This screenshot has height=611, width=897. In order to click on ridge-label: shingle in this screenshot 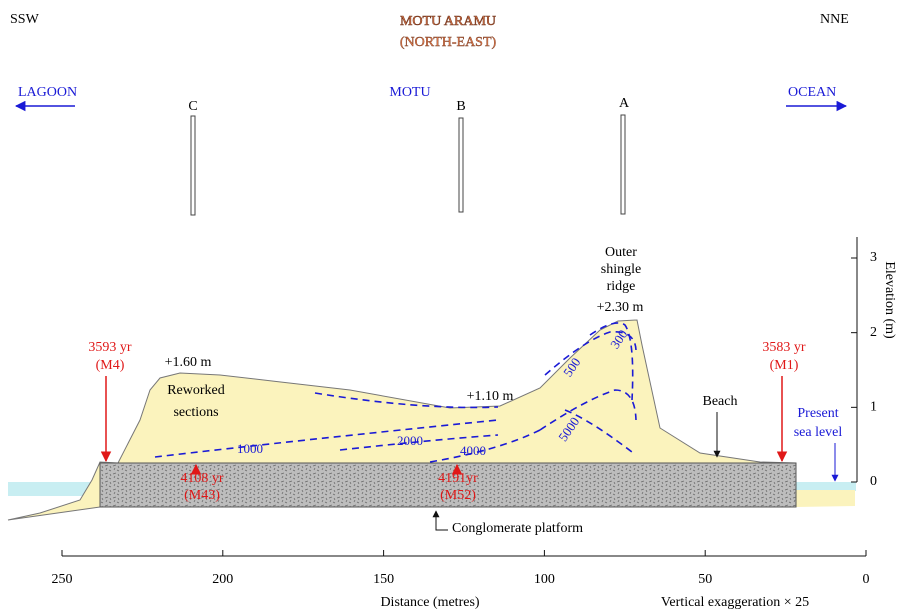, I will do `click(621, 269)`.